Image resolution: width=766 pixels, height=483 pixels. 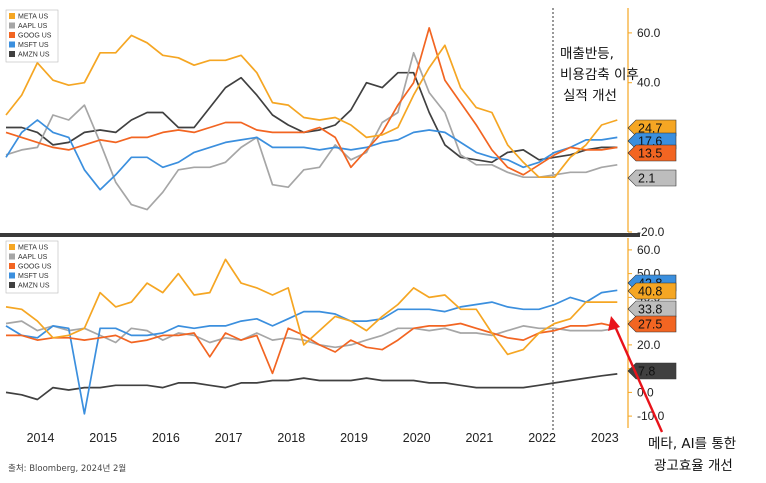 What do you see at coordinates (650, 129) in the screenshot?
I see `tag-meta-top-text: 24.7` at bounding box center [650, 129].